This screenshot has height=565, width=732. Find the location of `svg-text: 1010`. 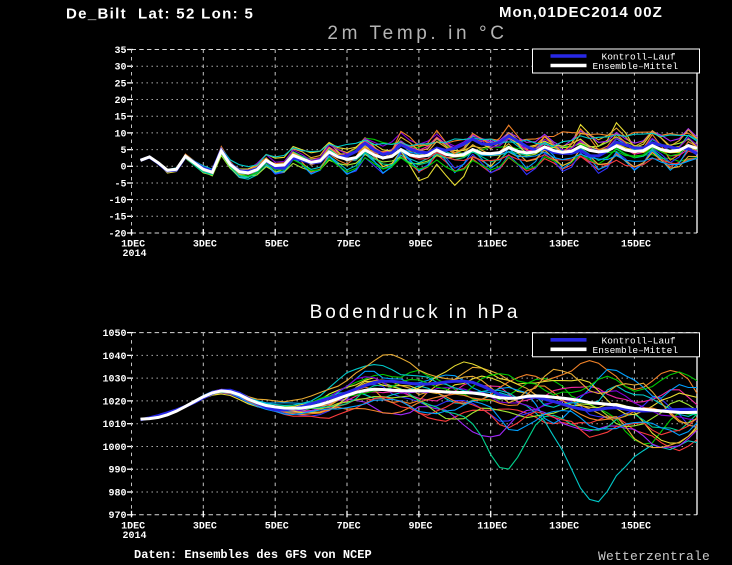

svg-text: 1010 is located at coordinates (114, 425).